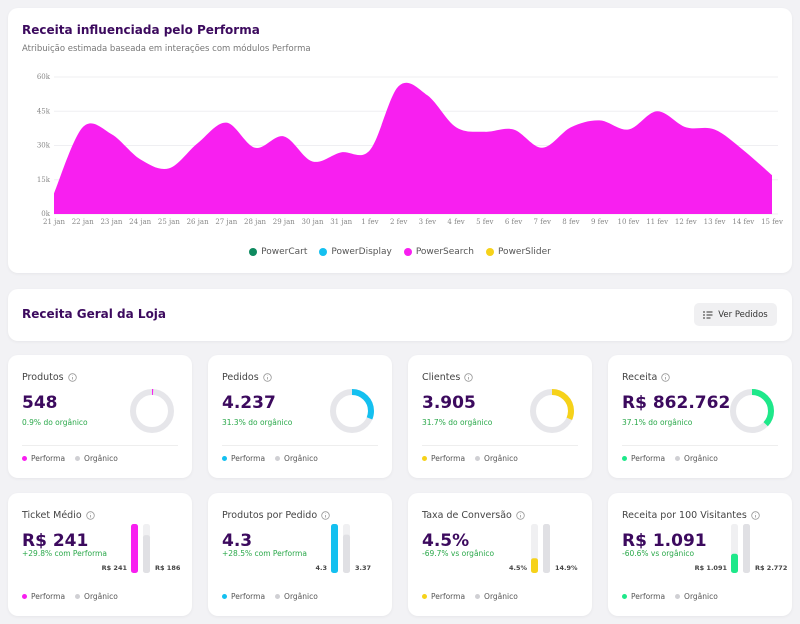 The height and width of the screenshot is (624, 800). I want to click on x-tick-label: 27 jan, so click(226, 222).